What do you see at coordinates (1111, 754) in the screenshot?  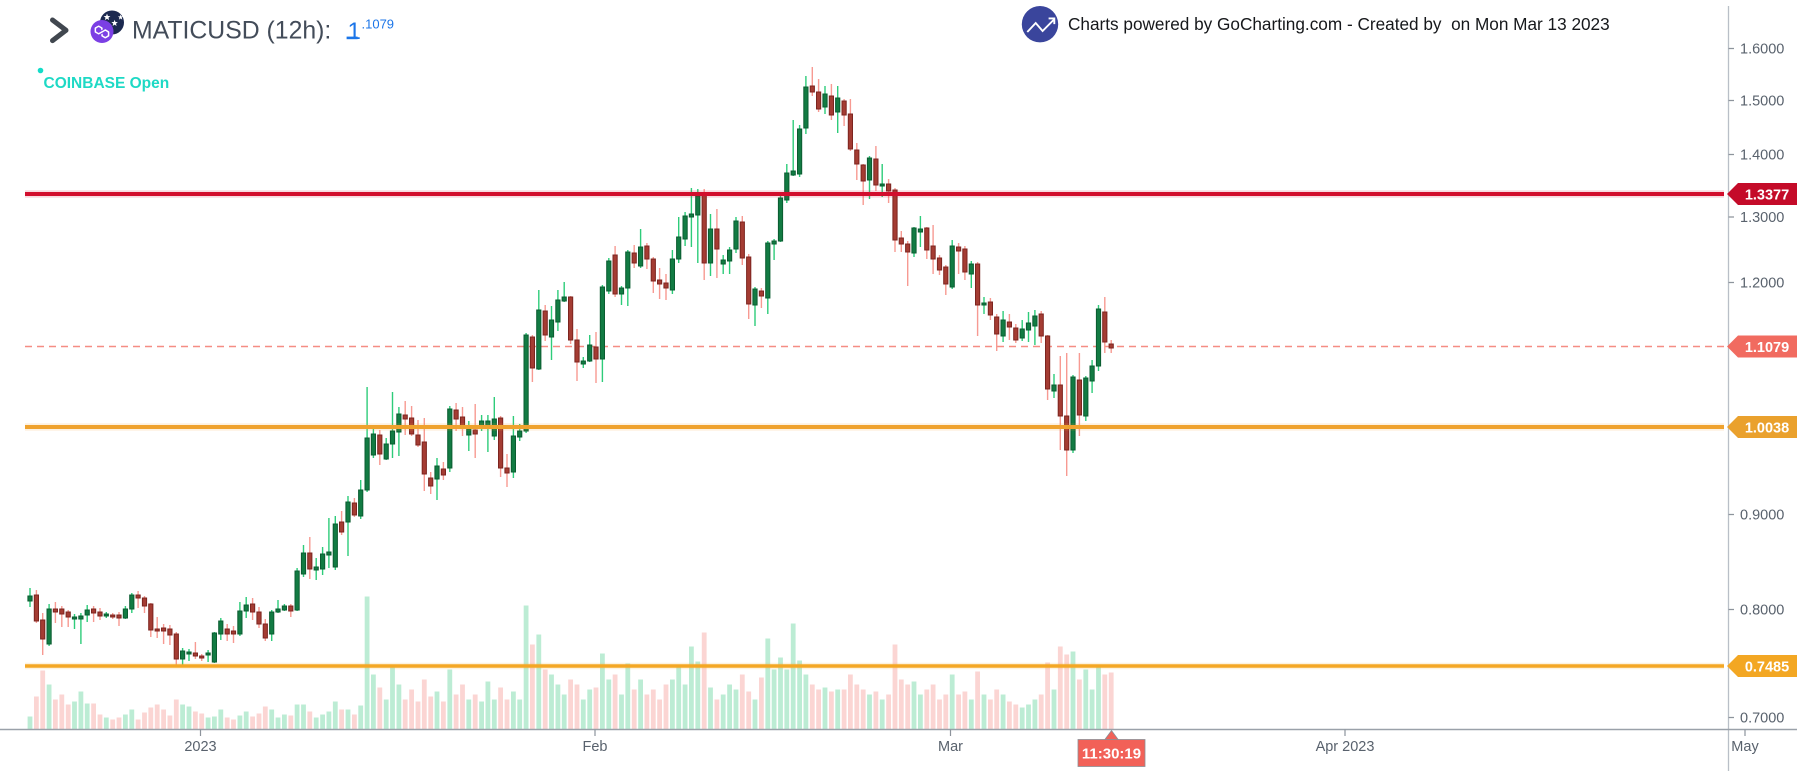 I see `svg-text: 11:30:19` at bounding box center [1111, 754].